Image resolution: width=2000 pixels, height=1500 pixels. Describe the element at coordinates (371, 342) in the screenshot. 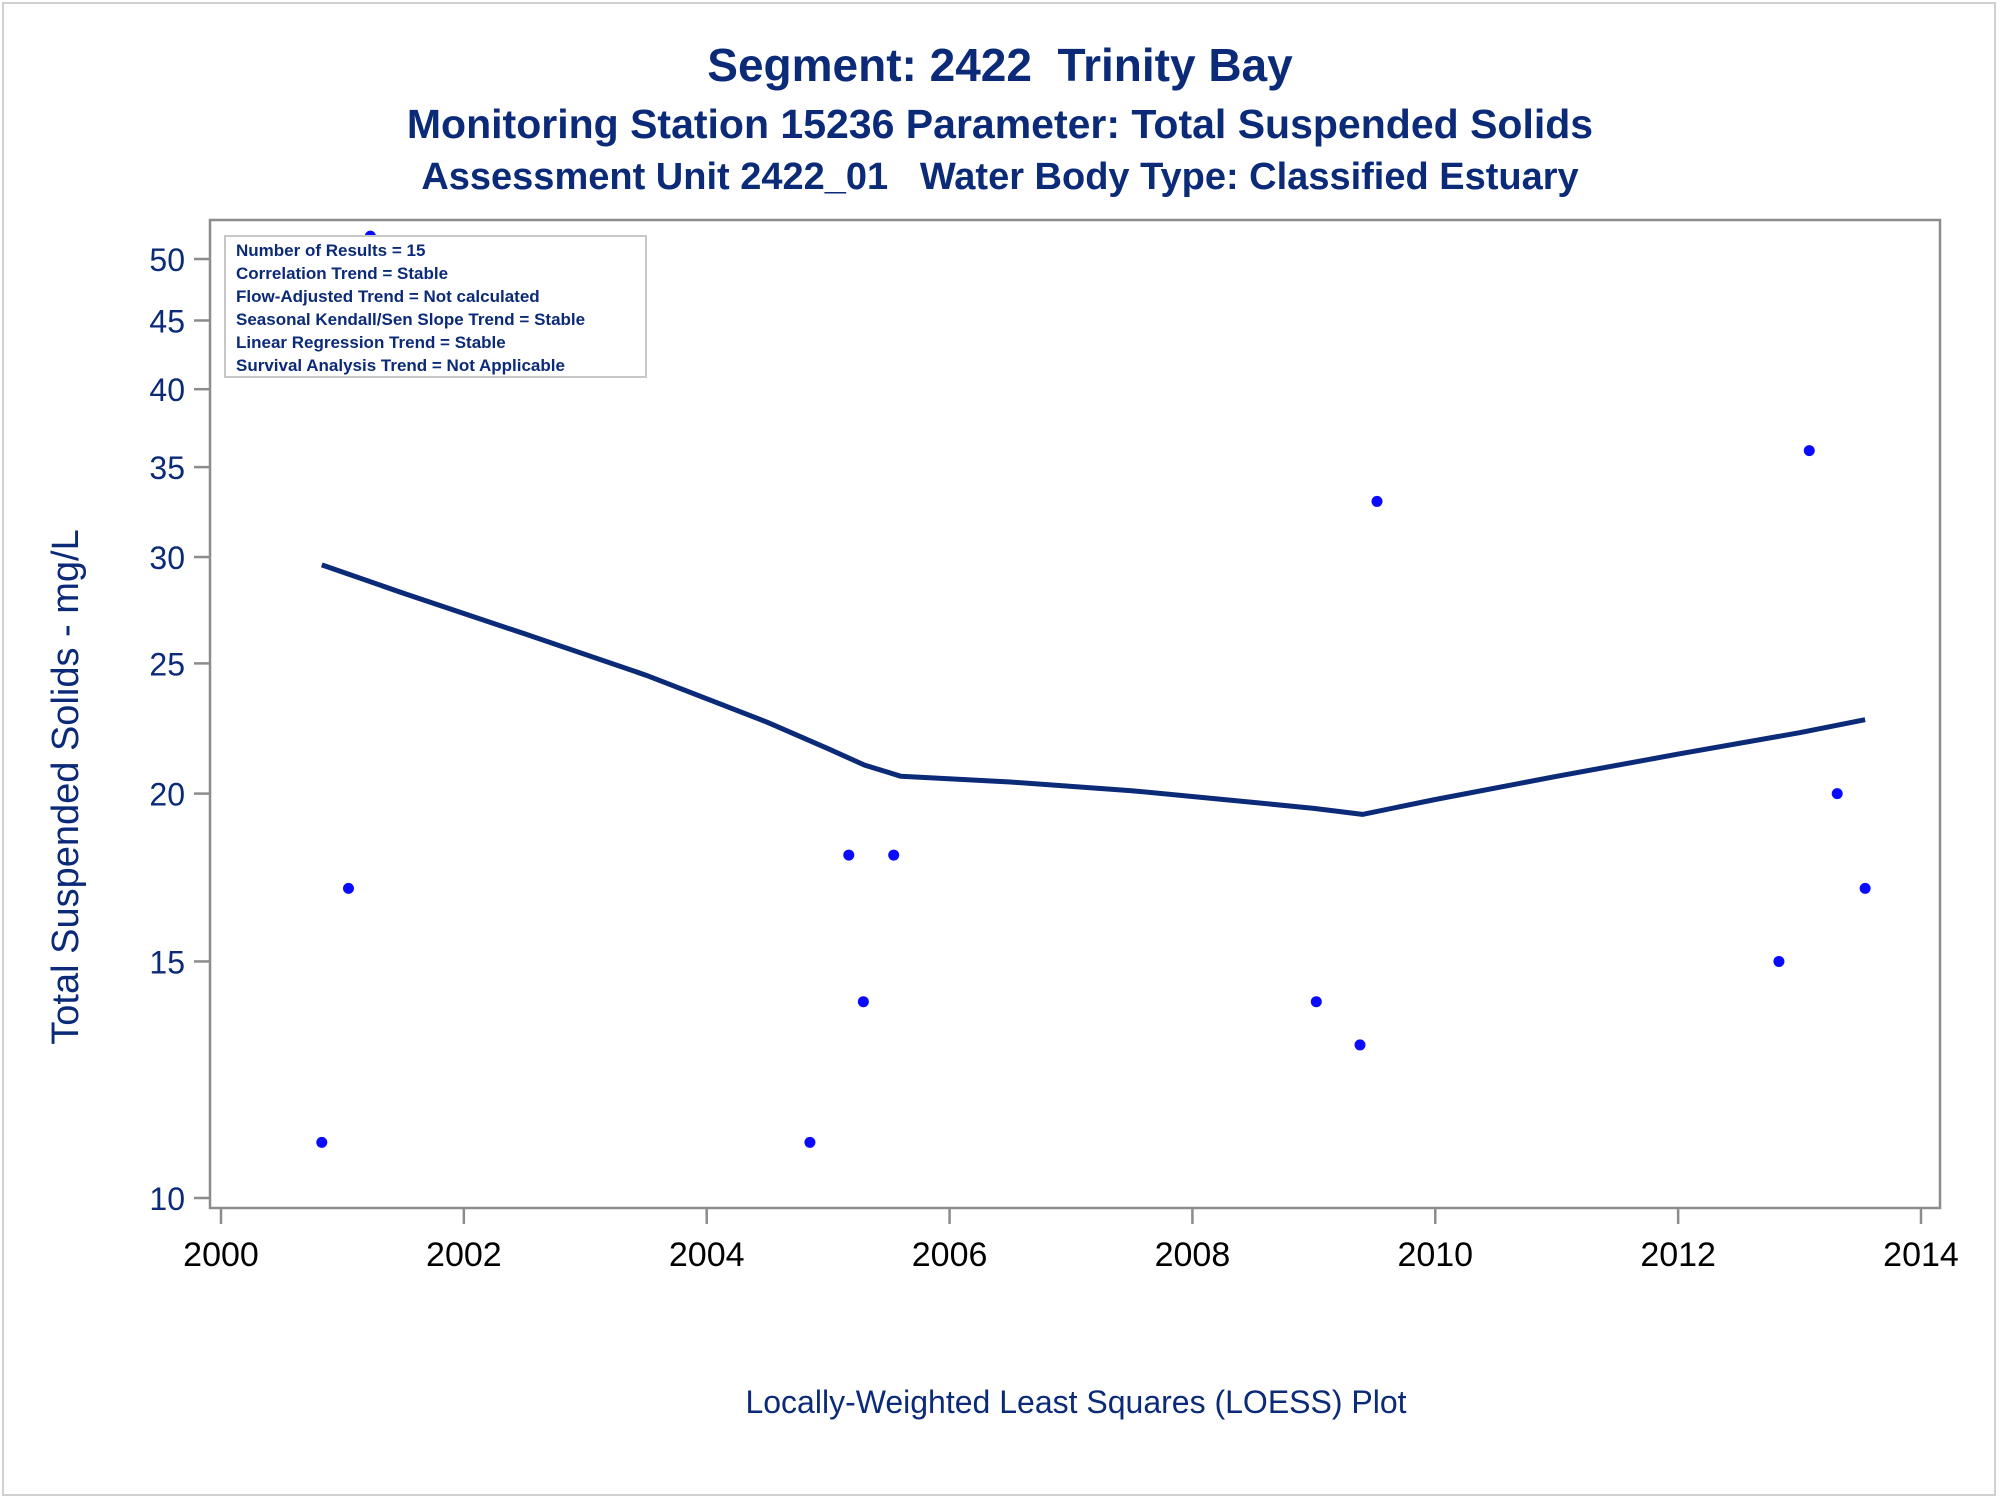

I see `inset-line: Linear Regression Trend = Stable` at that location.